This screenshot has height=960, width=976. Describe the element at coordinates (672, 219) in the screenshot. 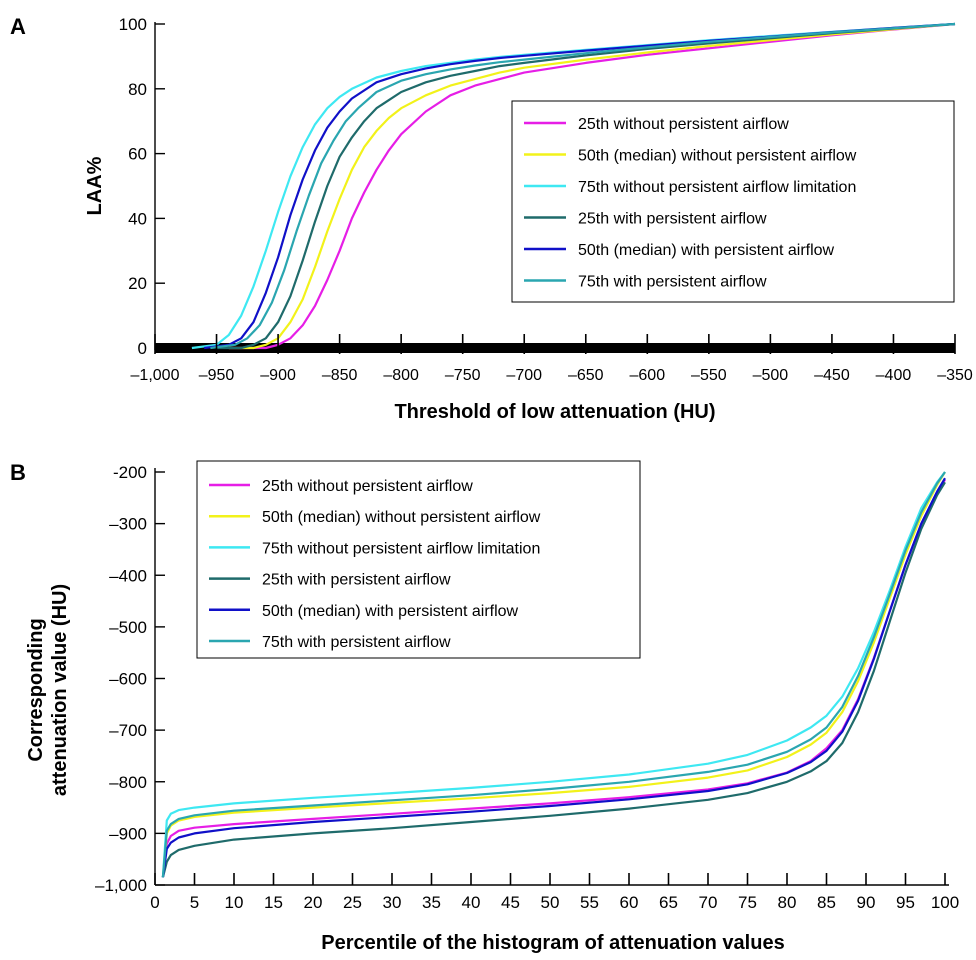

I see `panel-a-legend-label: 25th with persistent airflow` at that location.